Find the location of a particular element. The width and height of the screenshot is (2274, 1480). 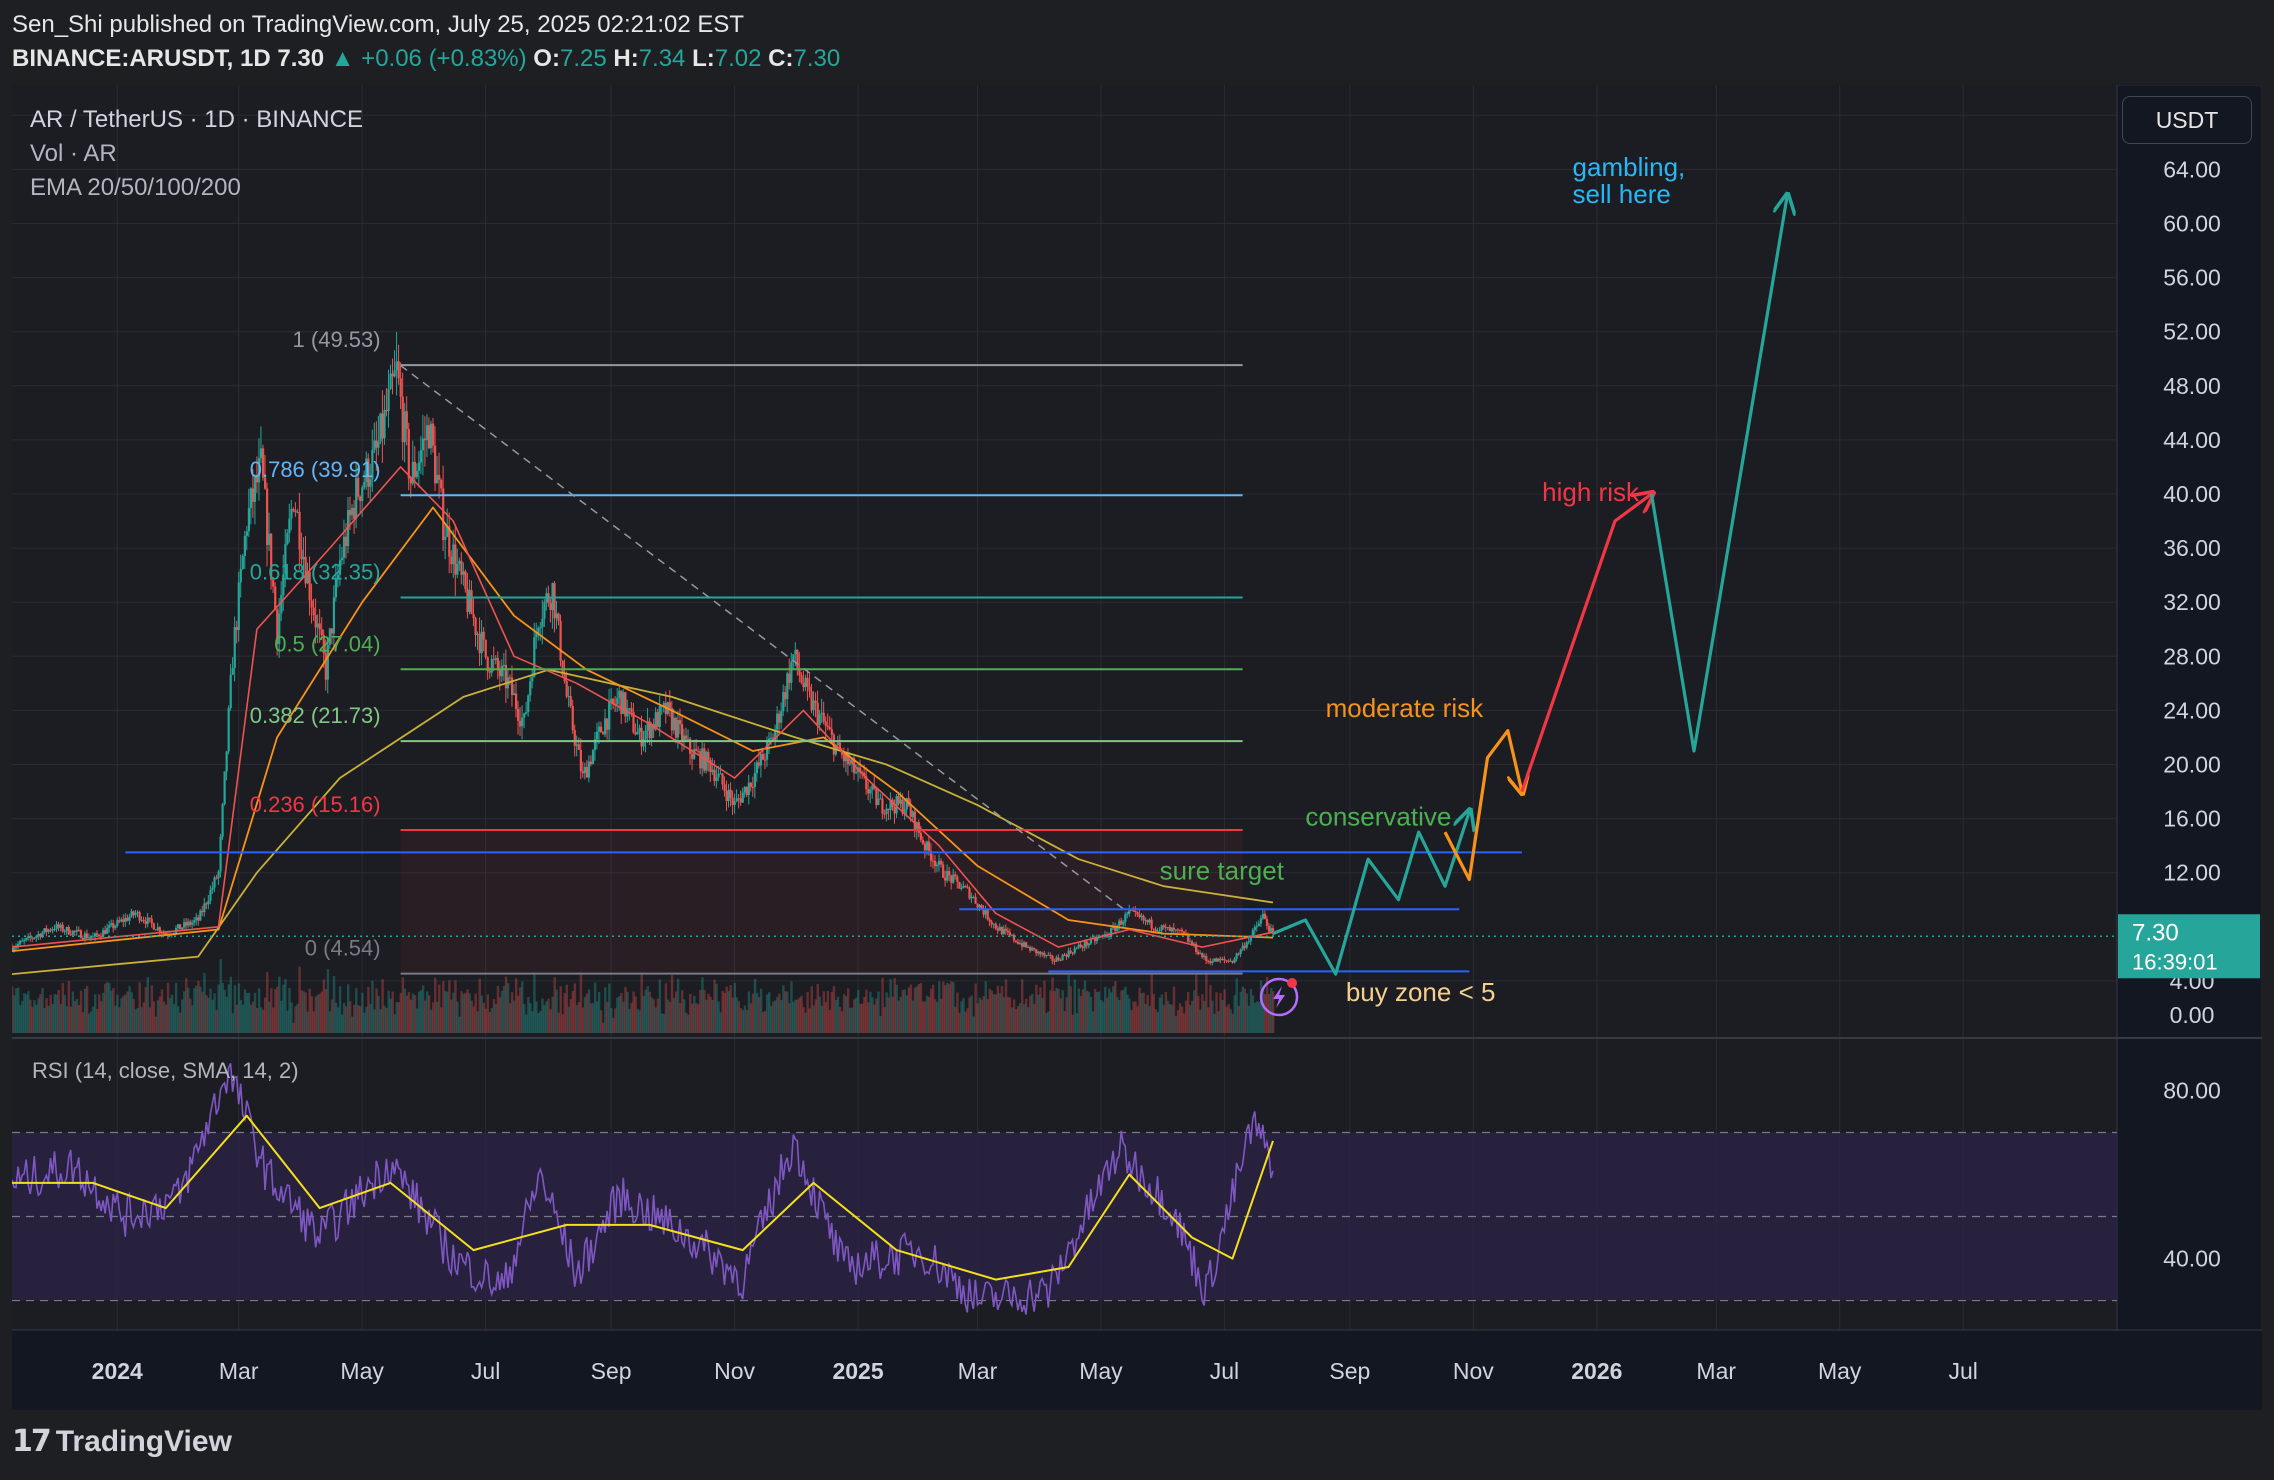

rsi-legend: RSI (14, close, SMA, 14, 2) is located at coordinates (165, 1070).